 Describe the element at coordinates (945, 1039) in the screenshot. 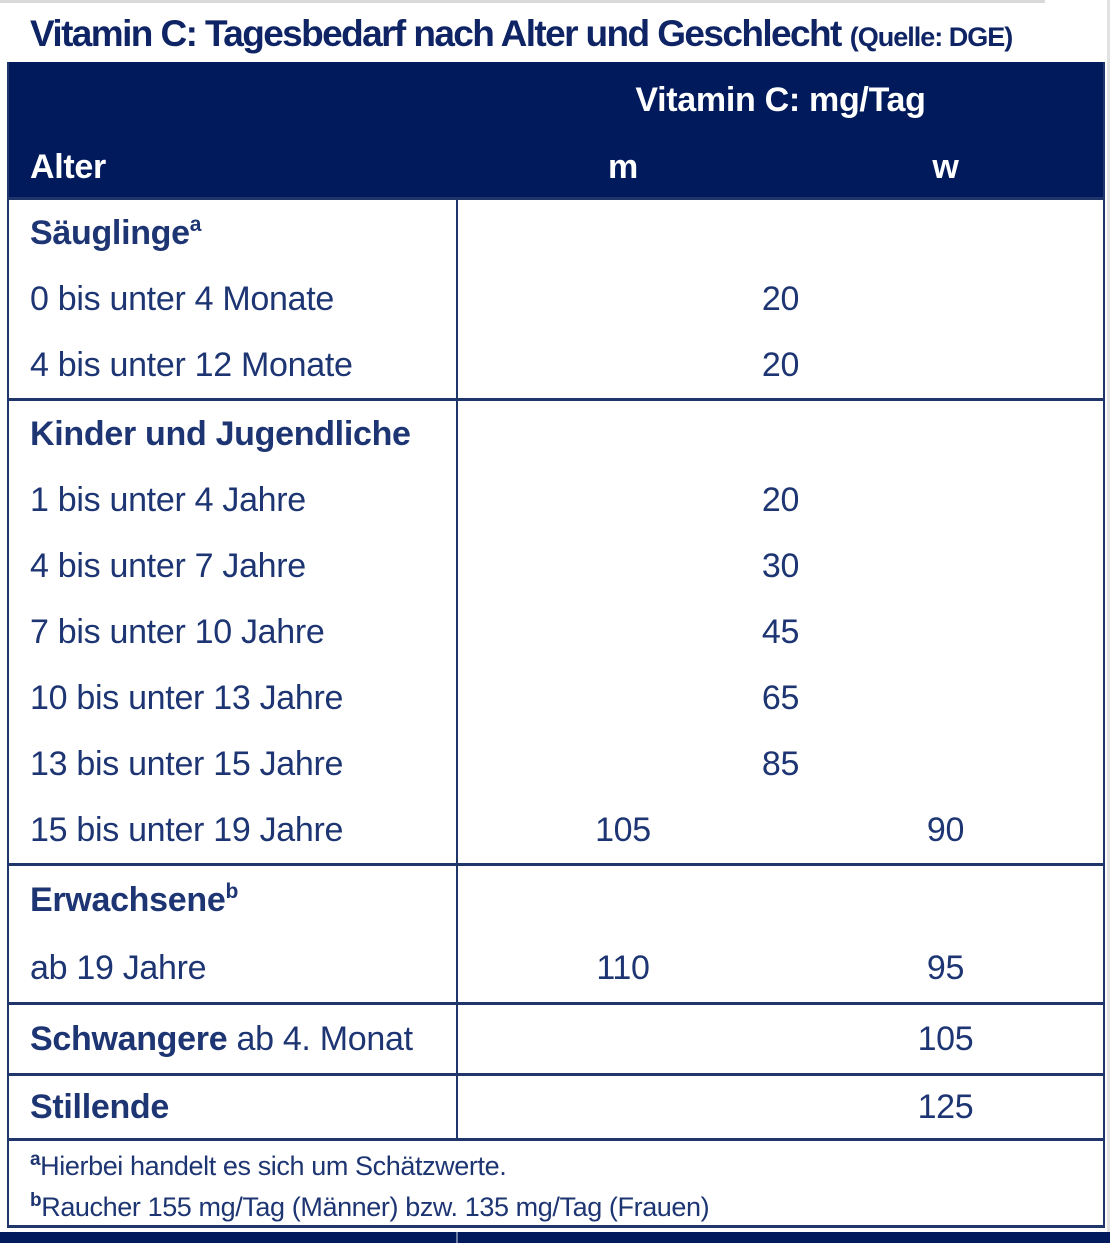

I see `row-value-w: 105` at that location.